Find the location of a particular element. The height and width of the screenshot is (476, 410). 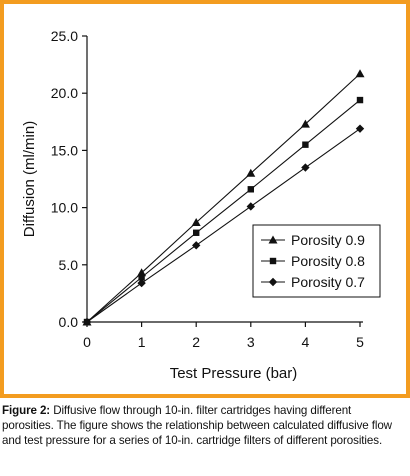

legend-label: Porosity 0.7 is located at coordinates (328, 282).